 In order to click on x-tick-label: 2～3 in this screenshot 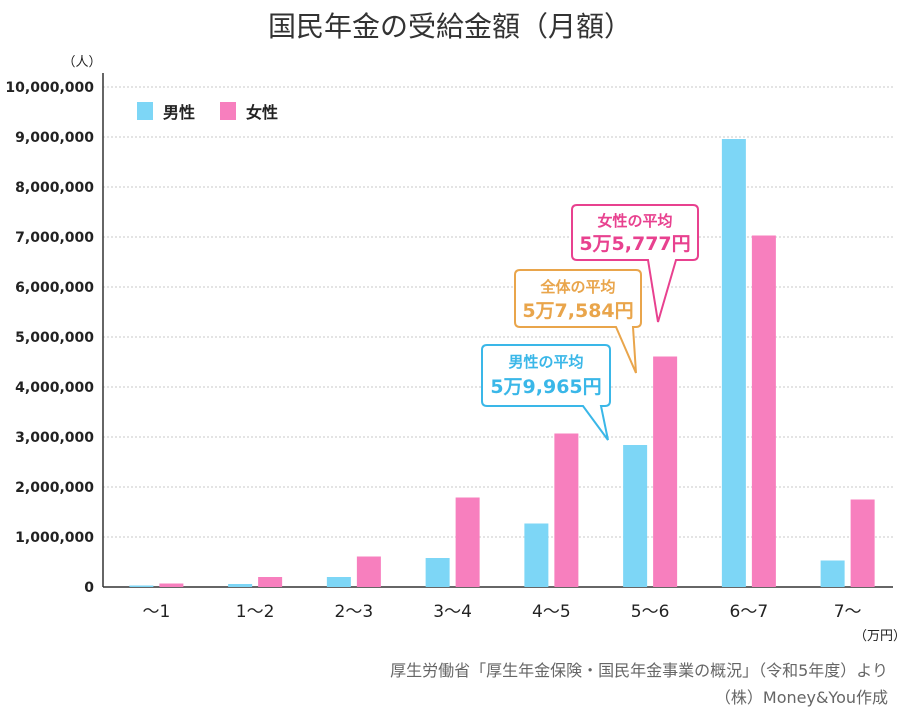, I will do `click(354, 612)`.